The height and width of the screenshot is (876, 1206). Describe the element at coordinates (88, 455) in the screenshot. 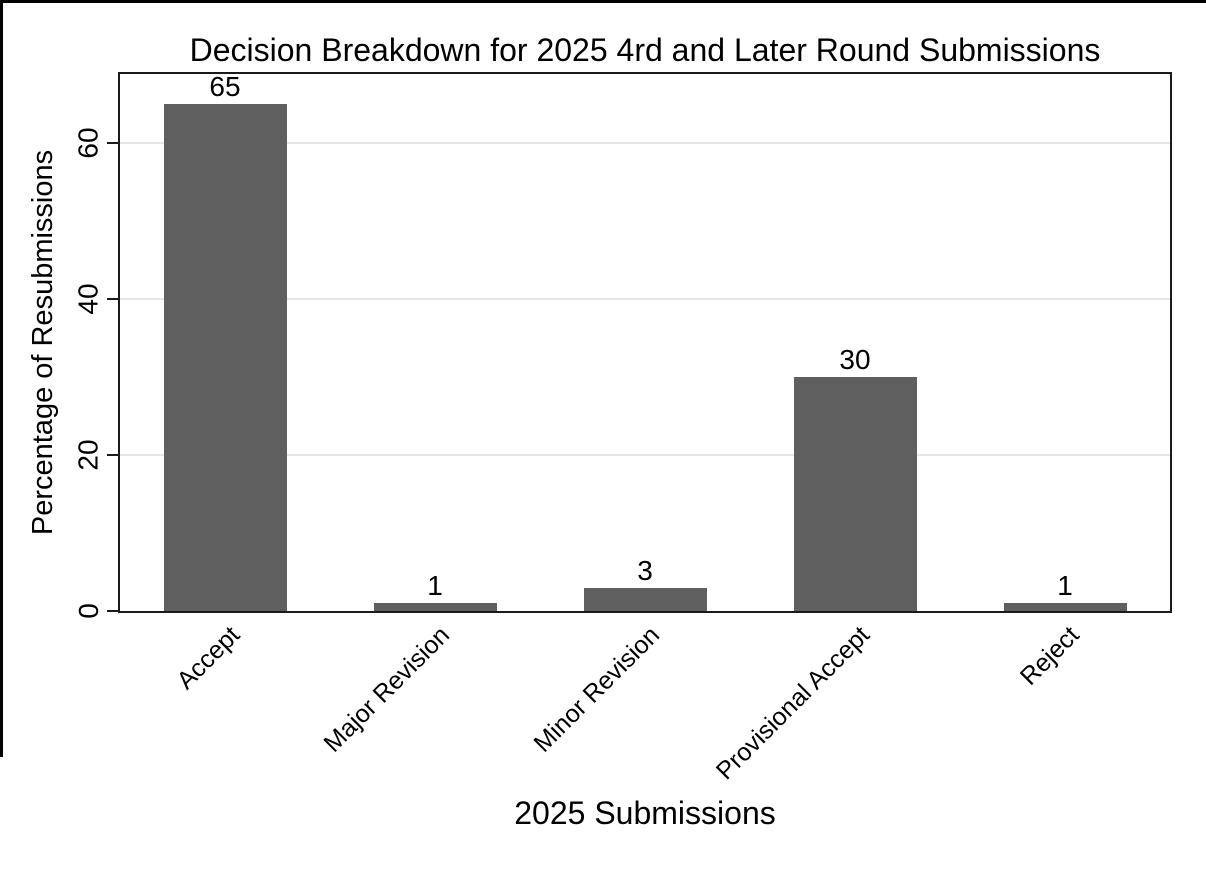

I see `y-tick-label-text: 20` at that location.